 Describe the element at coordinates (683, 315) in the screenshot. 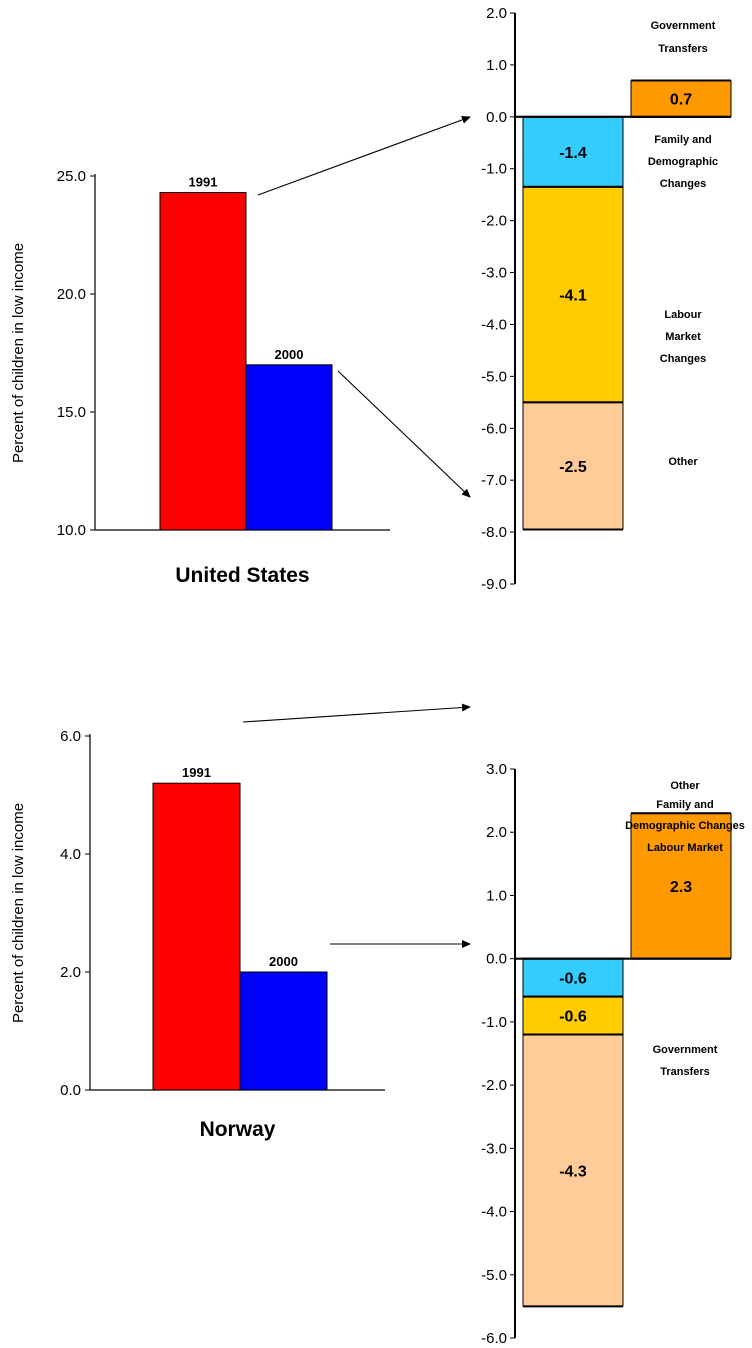

I see `segment-category-label: Labour` at that location.